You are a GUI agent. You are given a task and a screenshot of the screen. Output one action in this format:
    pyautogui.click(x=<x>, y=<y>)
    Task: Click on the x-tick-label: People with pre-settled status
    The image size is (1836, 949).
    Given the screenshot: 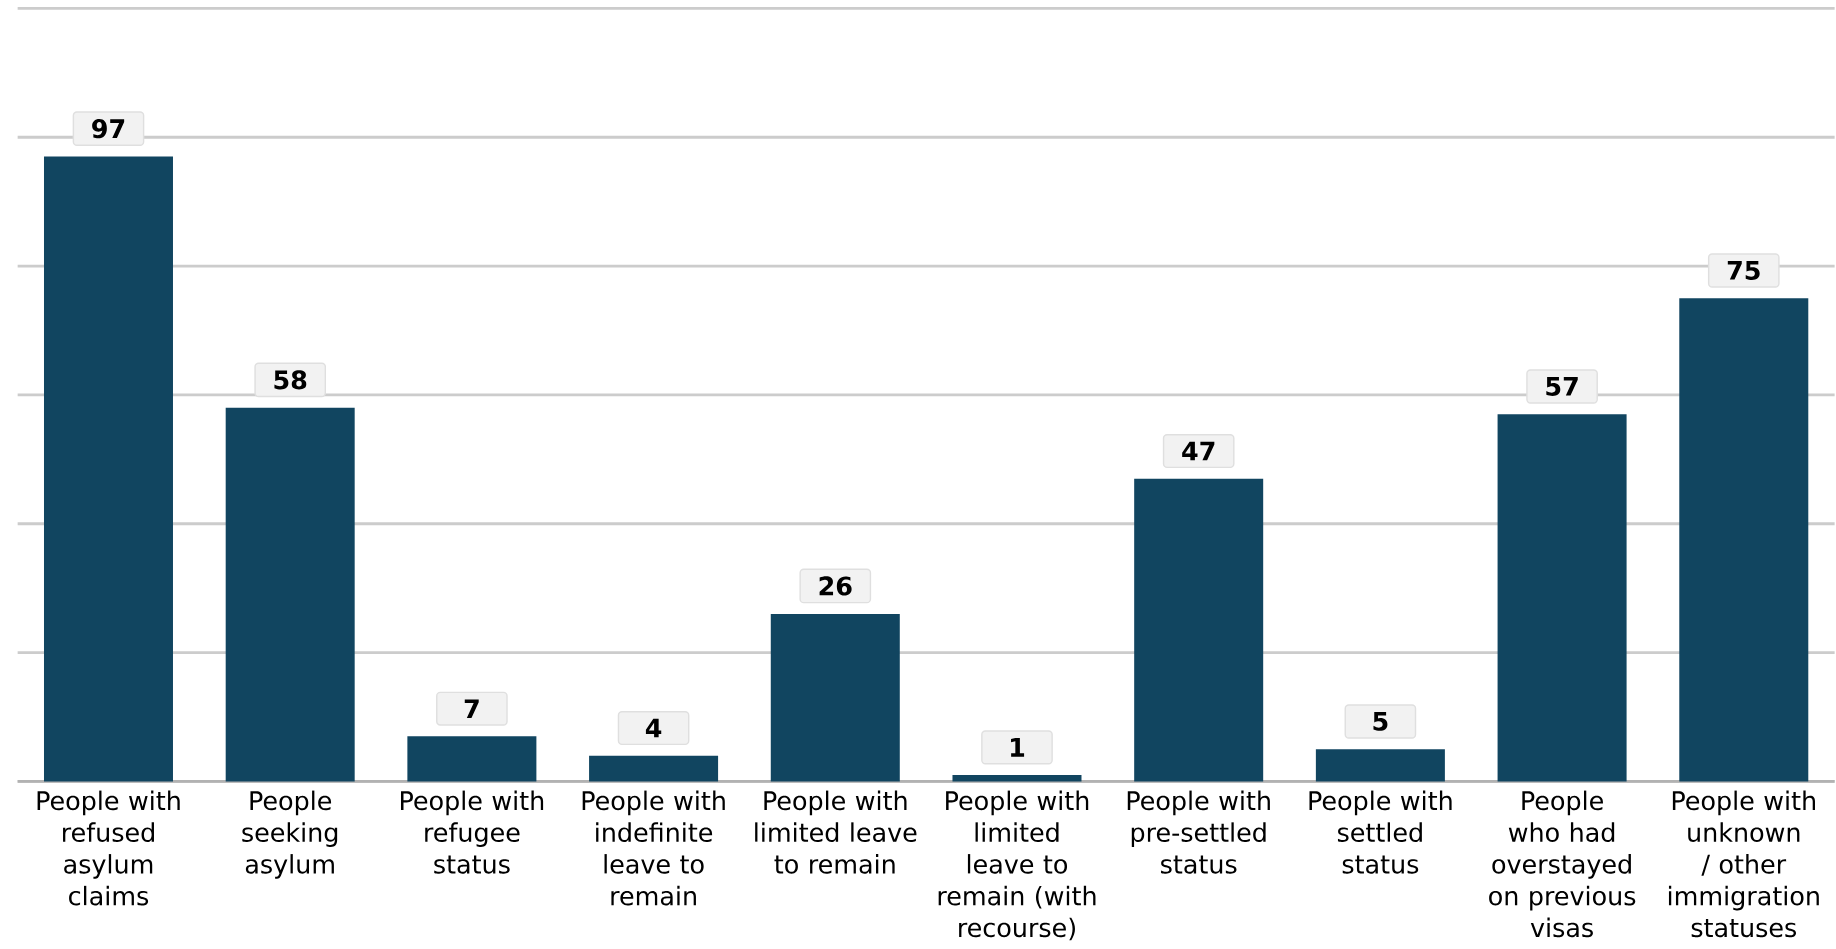 What is the action you would take?
    pyautogui.click(x=1198, y=832)
    